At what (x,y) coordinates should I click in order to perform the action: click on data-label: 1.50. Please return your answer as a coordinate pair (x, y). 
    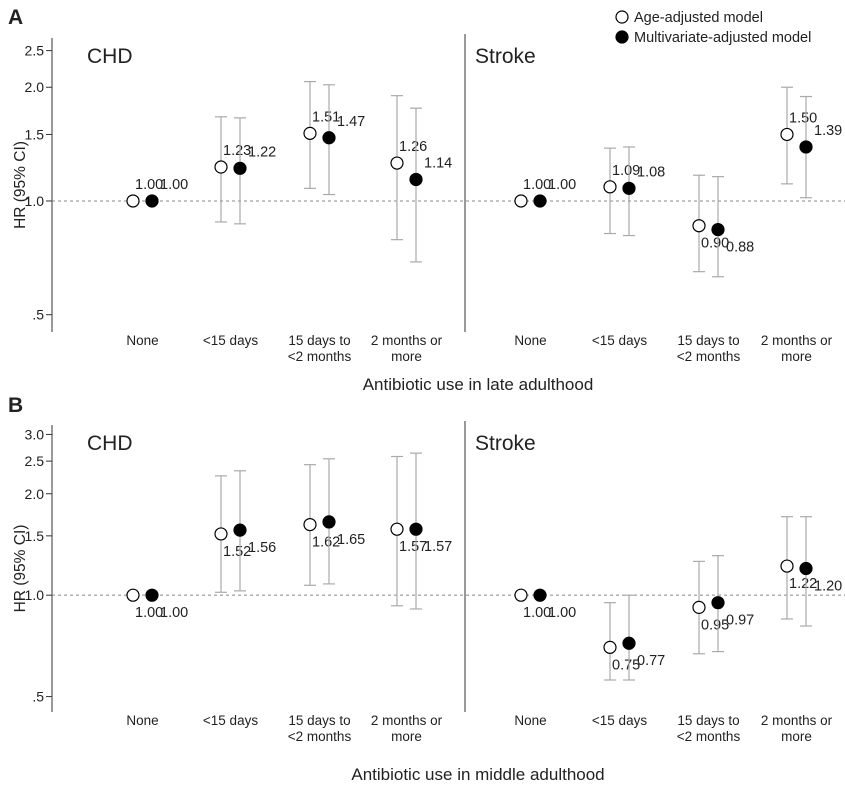
    Looking at the image, I should click on (803, 118).